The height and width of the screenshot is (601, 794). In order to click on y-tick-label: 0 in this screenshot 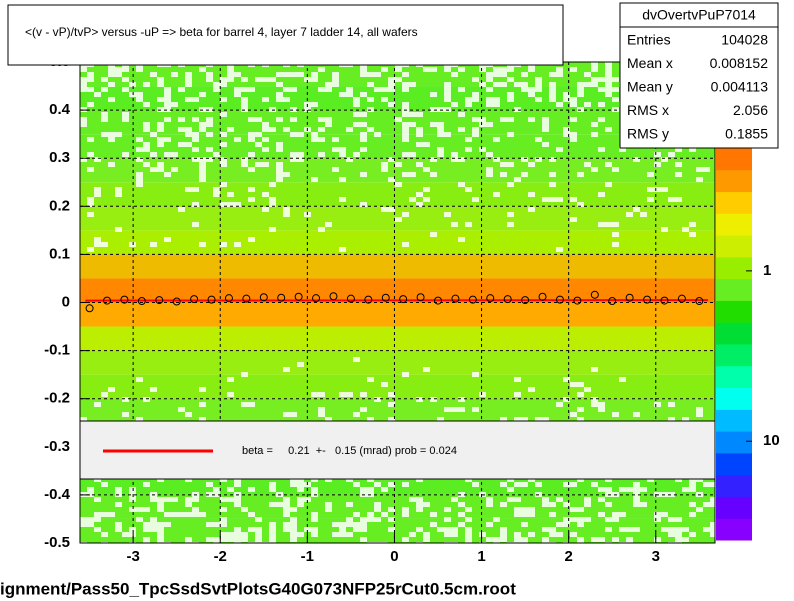, I will do `click(66, 301)`.